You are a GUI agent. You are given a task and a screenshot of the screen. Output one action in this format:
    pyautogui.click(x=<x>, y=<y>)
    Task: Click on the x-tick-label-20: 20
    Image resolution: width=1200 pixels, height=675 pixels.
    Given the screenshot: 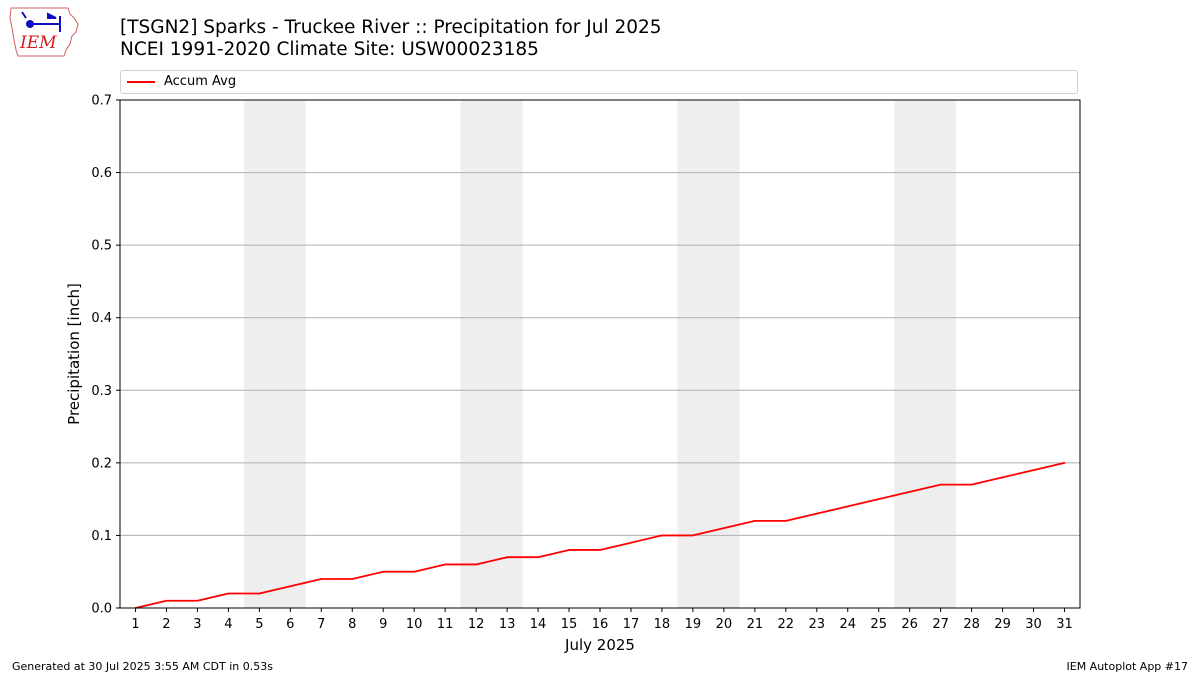 What is the action you would take?
    pyautogui.click(x=724, y=624)
    